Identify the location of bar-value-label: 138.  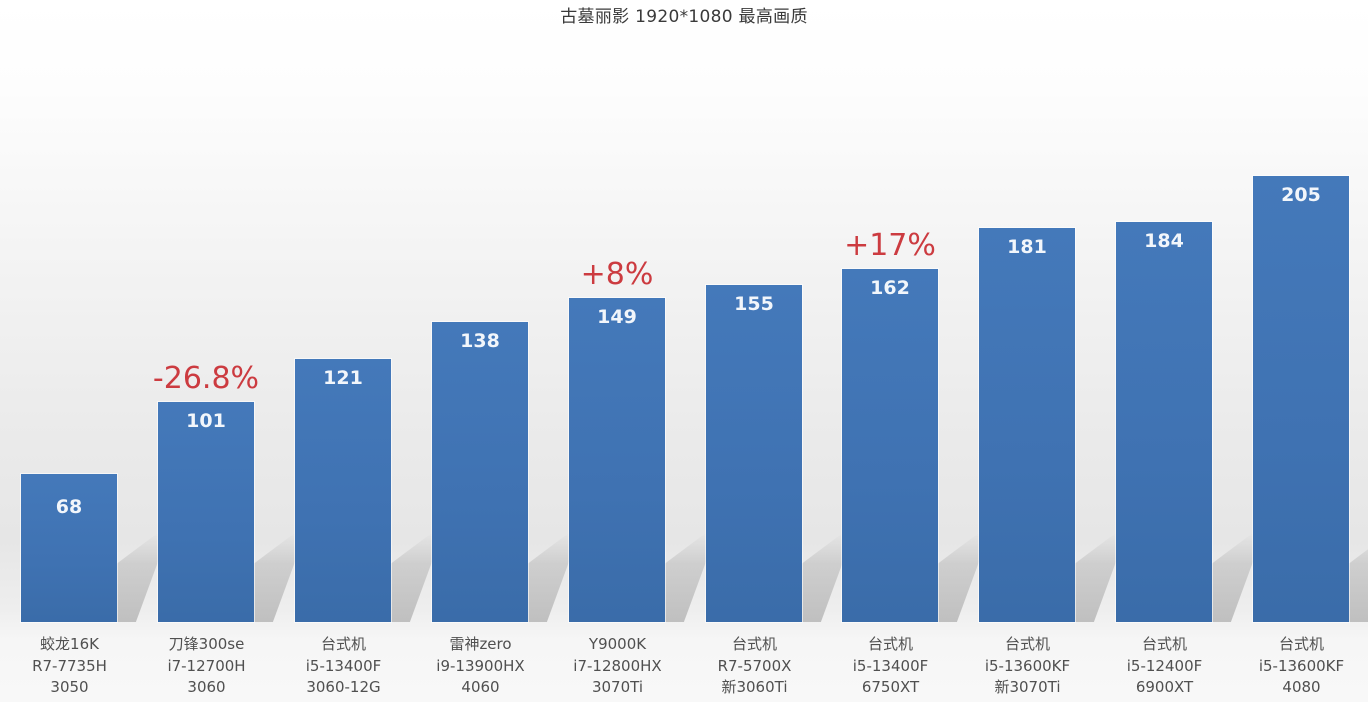
(480, 341).